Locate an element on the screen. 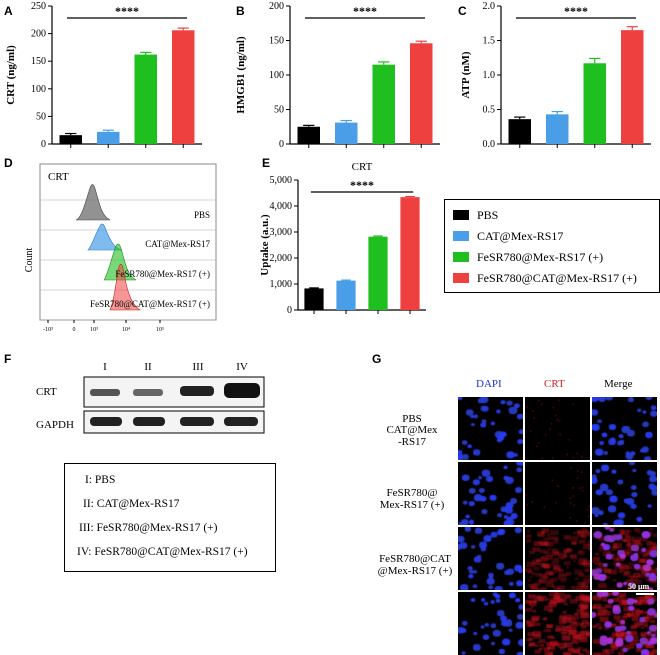 This screenshot has height=655, width=660. sig-stars-B: **** is located at coordinates (365, 11).